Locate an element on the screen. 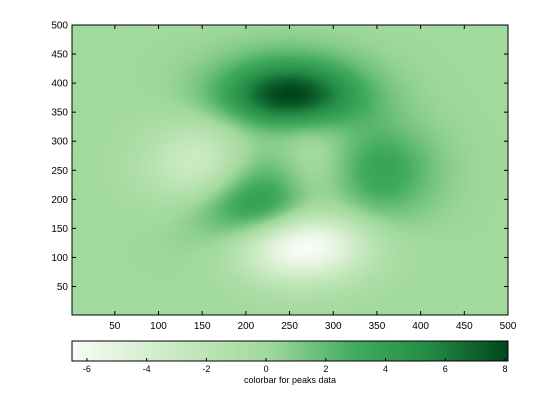 The width and height of the screenshot is (560, 420). y-tick-label: 150 is located at coordinates (59, 229).